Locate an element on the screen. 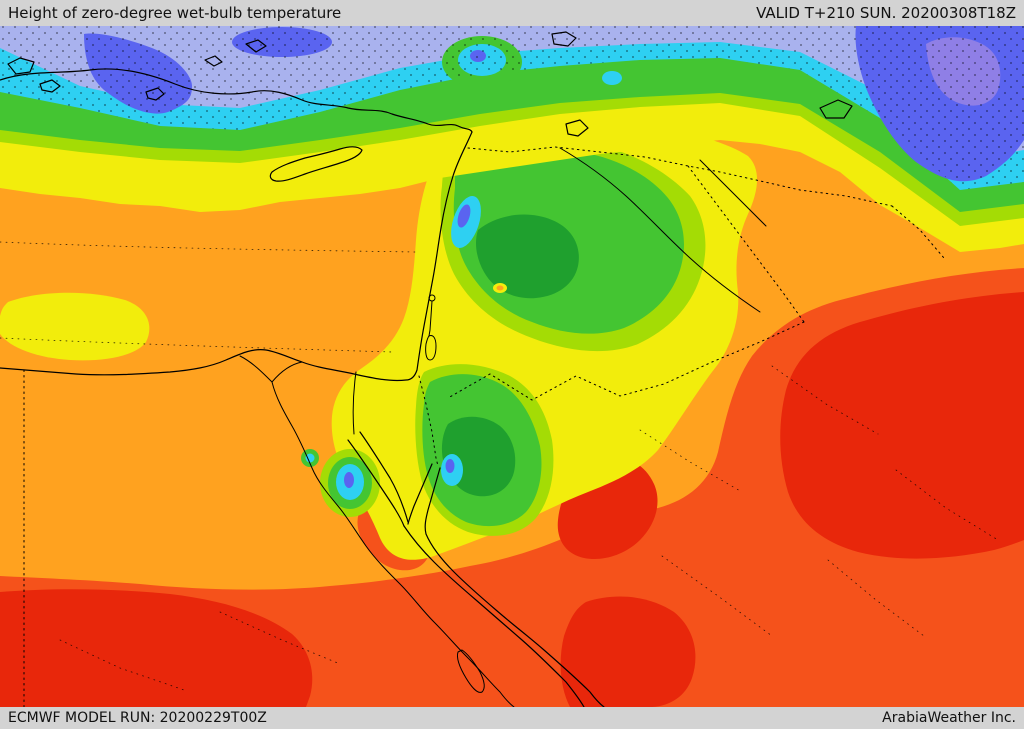  gulf-suez-west-shore is located at coordinates (376, 483).